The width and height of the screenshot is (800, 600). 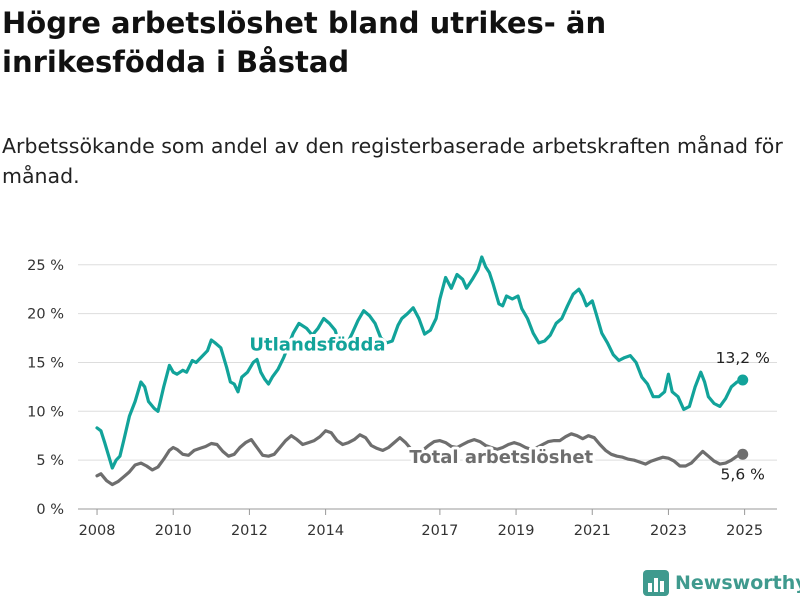 I want to click on y-tick-label: 15 %, so click(x=45, y=363).